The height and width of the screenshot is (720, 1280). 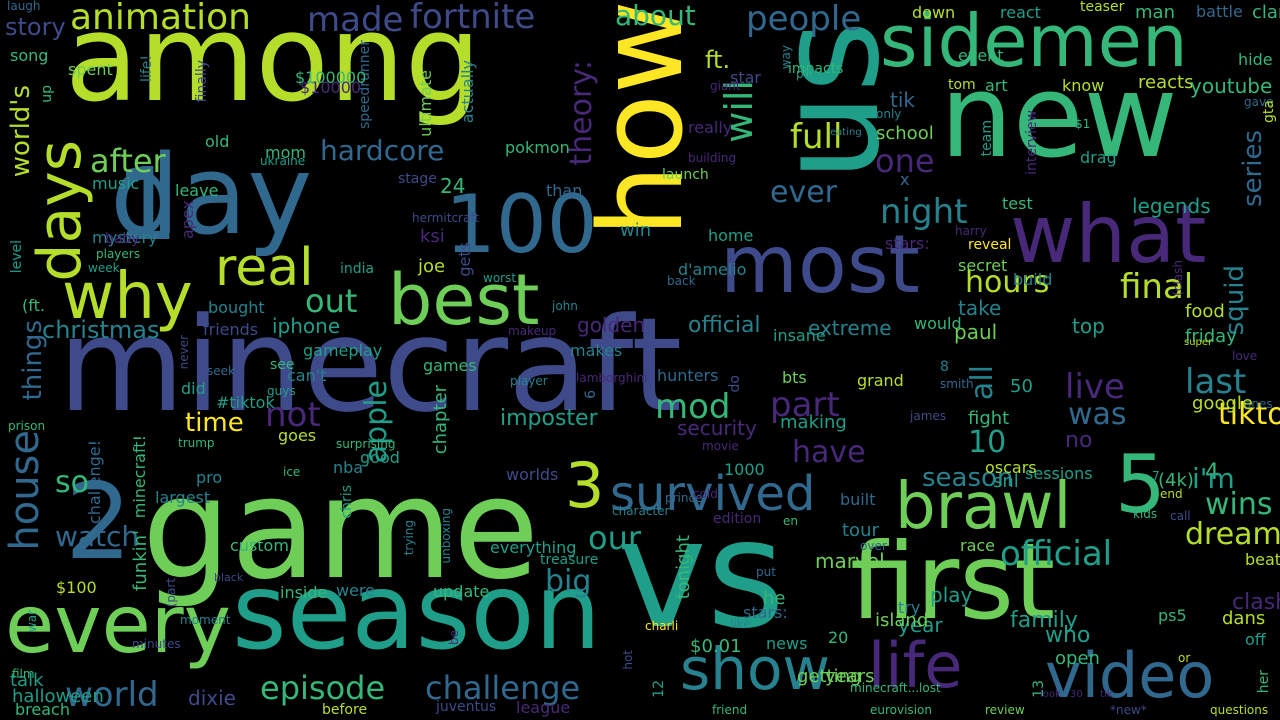 What do you see at coordinates (273, 64) in the screenshot?
I see `cloud-word: among` at bounding box center [273, 64].